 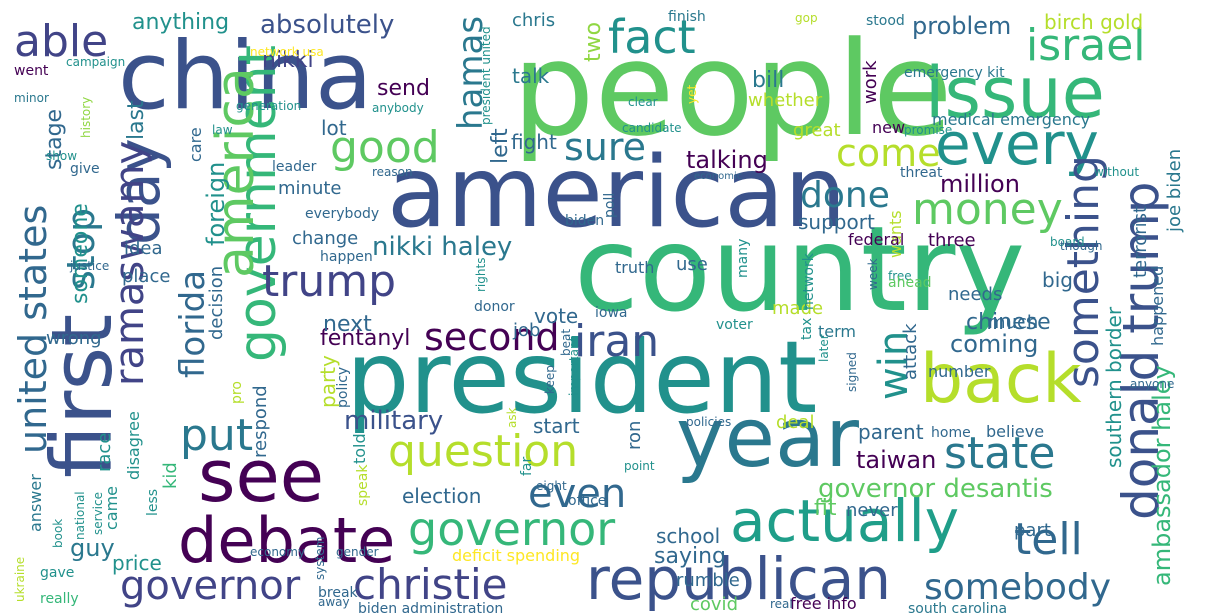 I want to click on word-week: week, so click(x=873, y=274).